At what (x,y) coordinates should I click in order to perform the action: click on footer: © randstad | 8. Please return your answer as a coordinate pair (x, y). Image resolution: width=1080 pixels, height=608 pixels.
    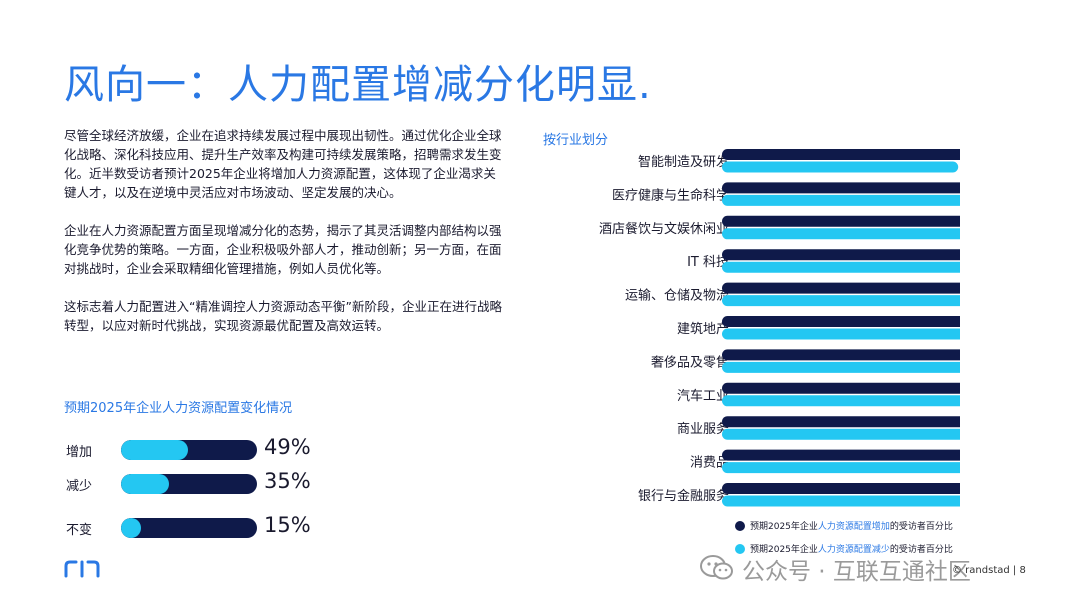
    Looking at the image, I should click on (989, 570).